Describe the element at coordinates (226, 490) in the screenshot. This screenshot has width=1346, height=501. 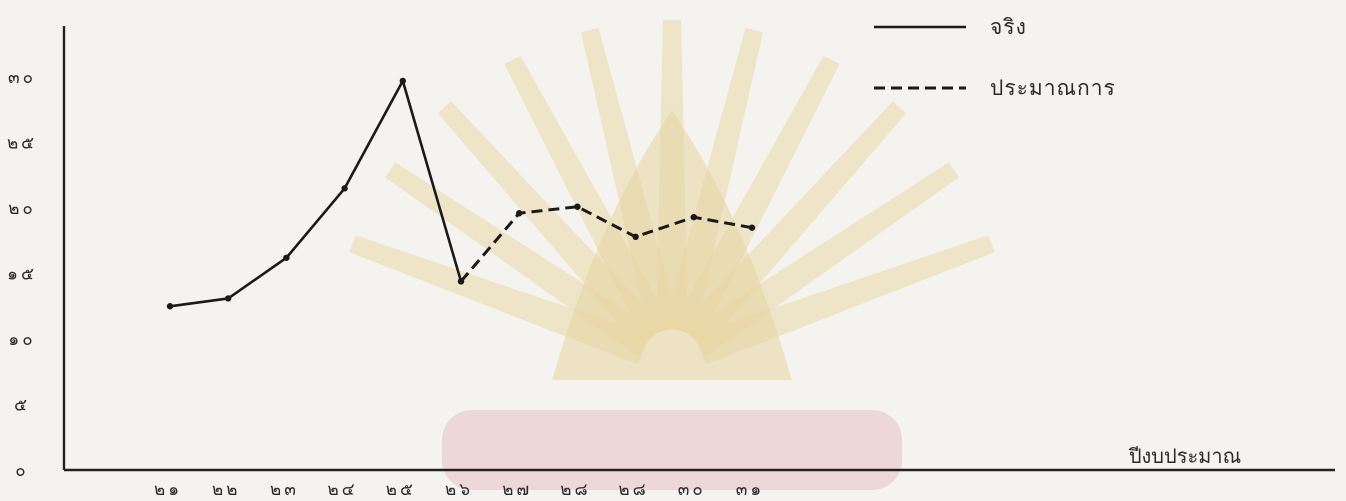
I see `x-tick-label: ๒๒` at that location.